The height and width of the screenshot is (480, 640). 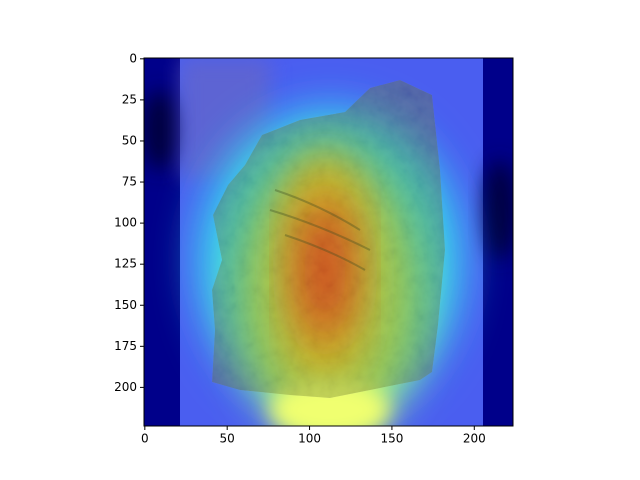 What do you see at coordinates (125, 346) in the screenshot?
I see `y-tick-label: 175` at bounding box center [125, 346].